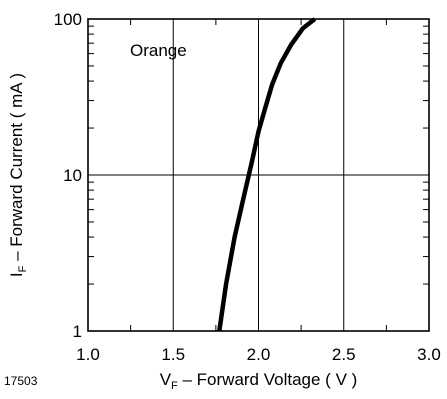 The height and width of the screenshot is (399, 447). Describe the element at coordinates (174, 386) in the screenshot. I see `x-axis-title-subscript: F` at that location.